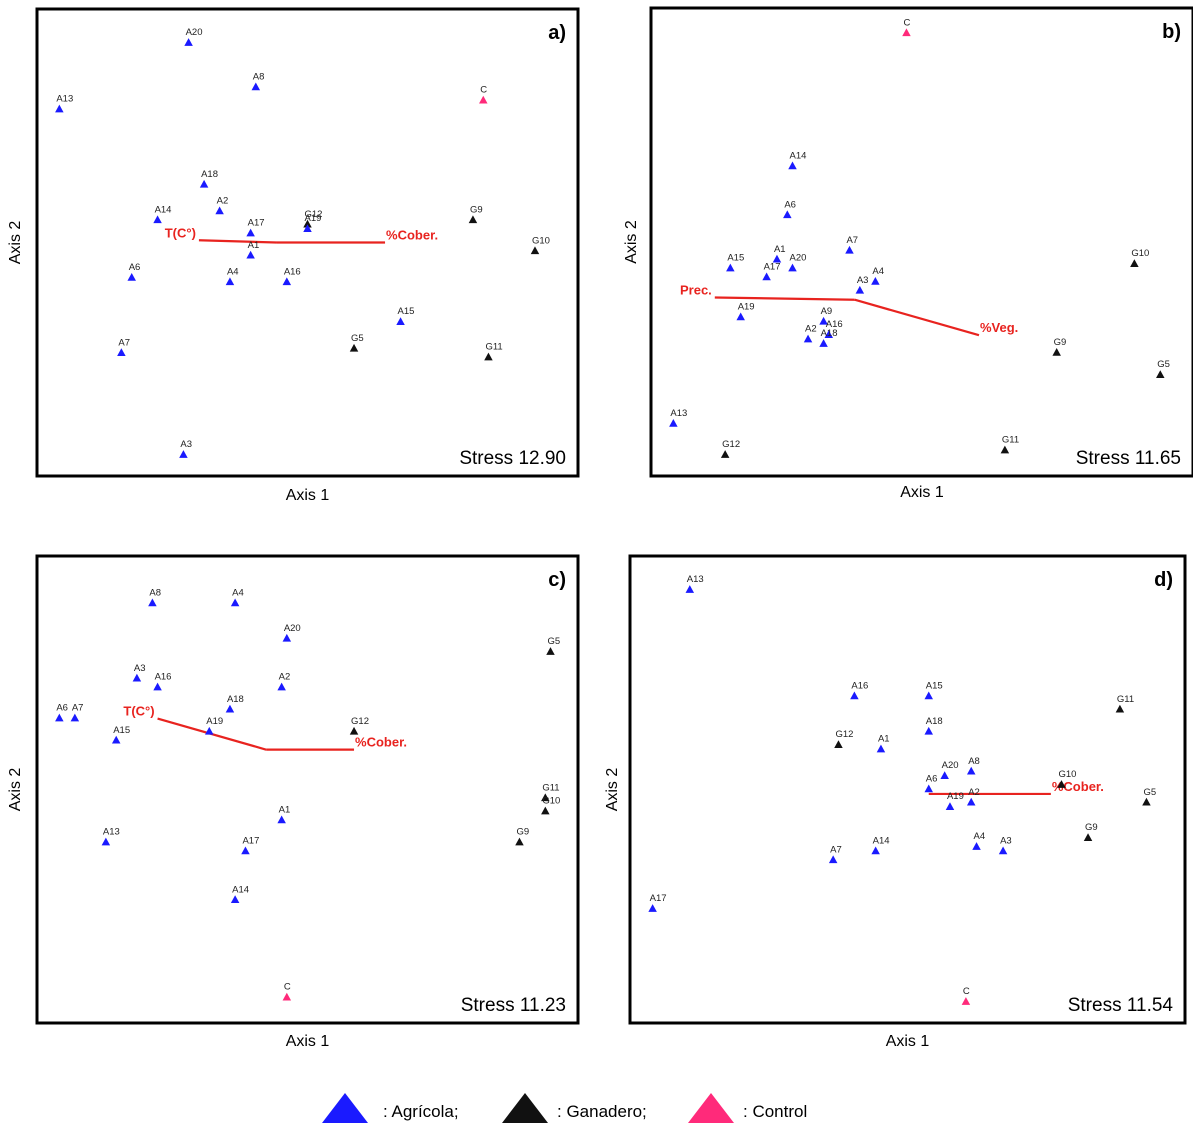  What do you see at coordinates (223, 200) in the screenshot?
I see `point-label: A2` at bounding box center [223, 200].